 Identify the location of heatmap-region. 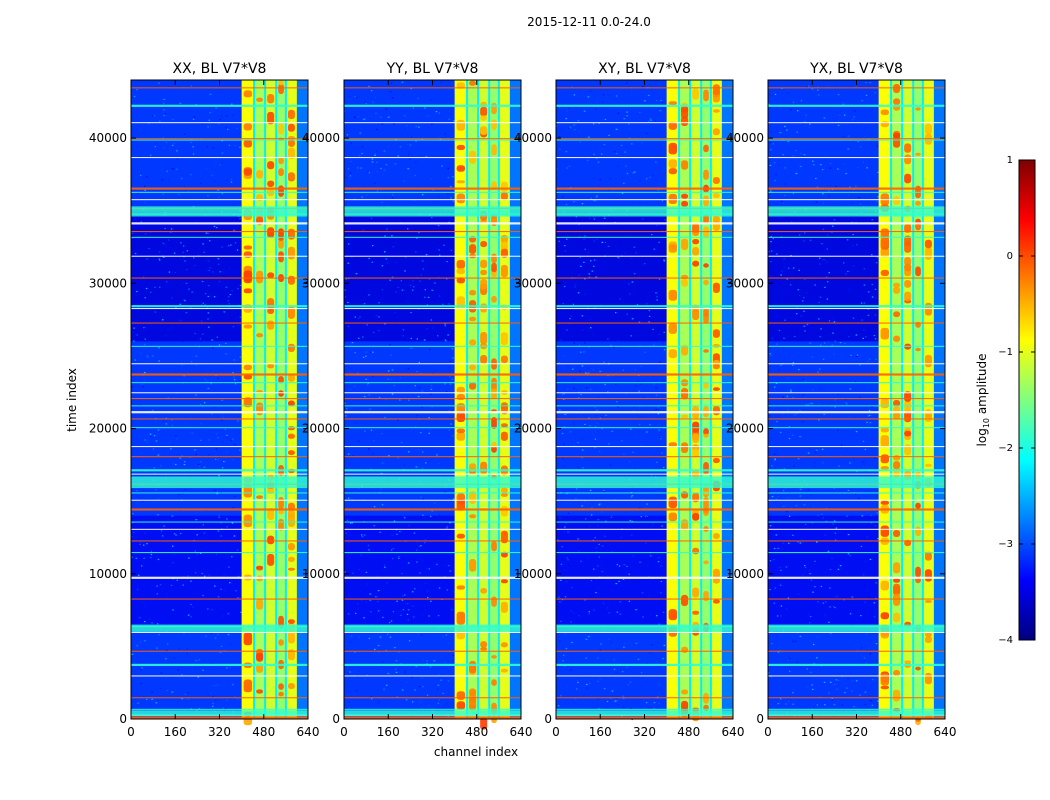
(186, 570).